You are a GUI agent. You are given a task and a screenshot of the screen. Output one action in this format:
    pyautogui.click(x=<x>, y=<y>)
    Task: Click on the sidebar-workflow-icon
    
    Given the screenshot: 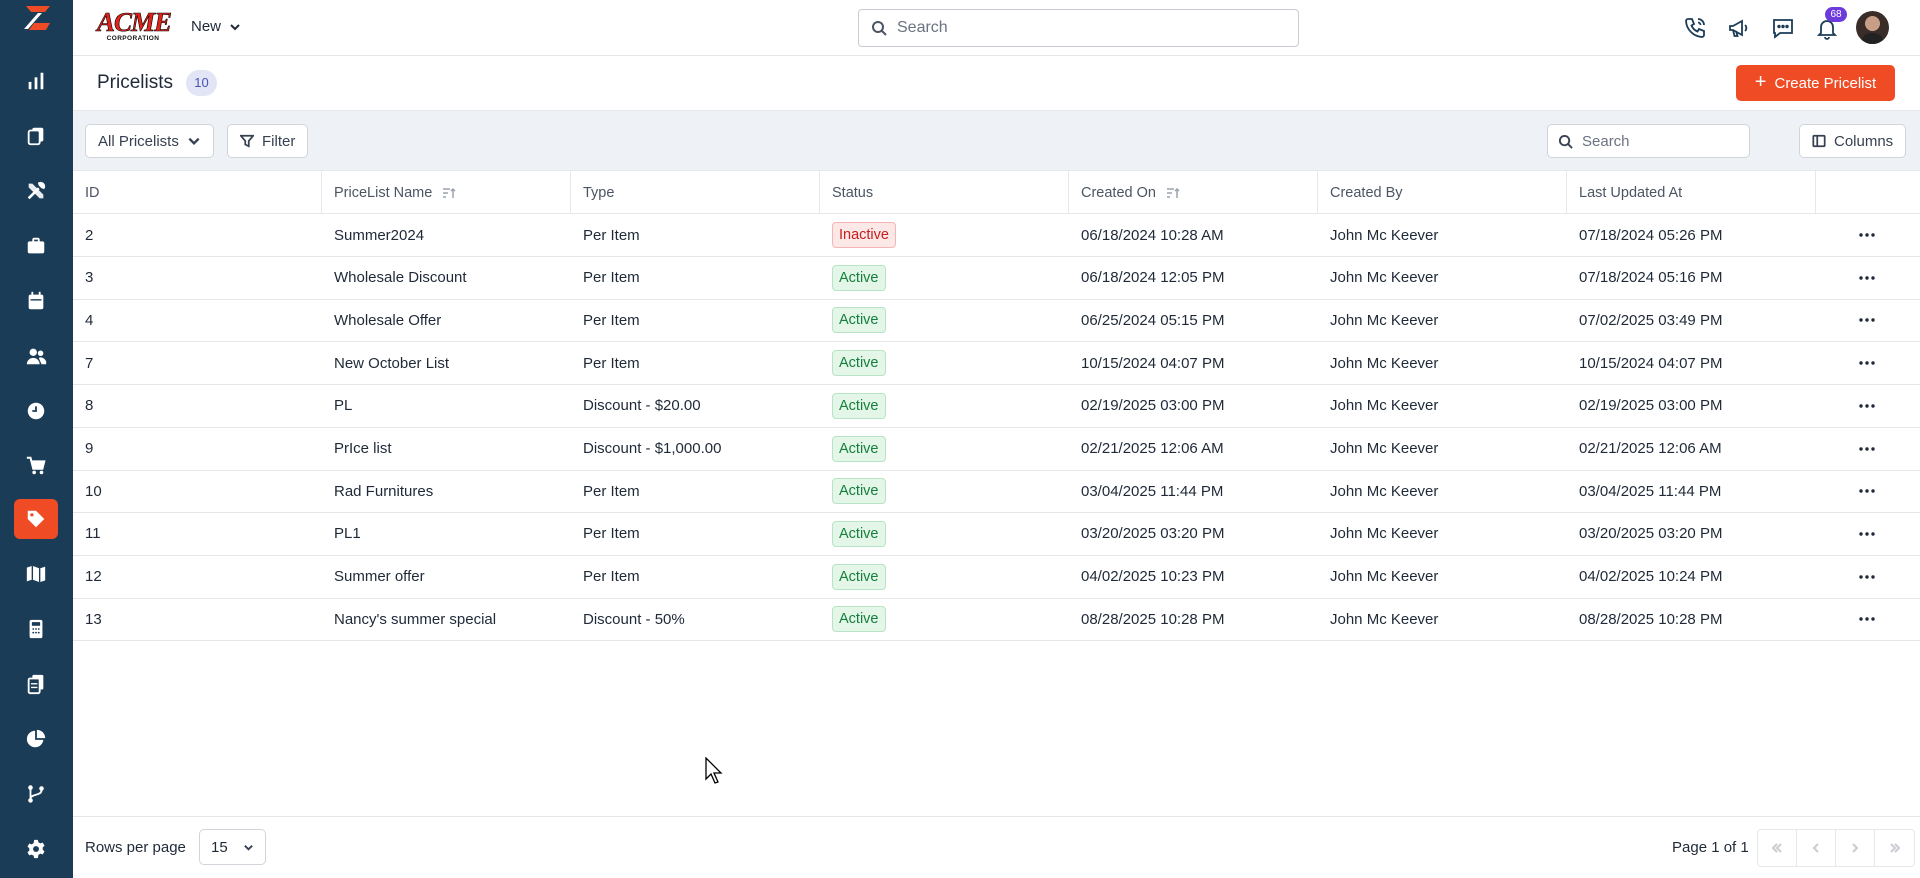 What is the action you would take?
    pyautogui.click(x=36, y=794)
    